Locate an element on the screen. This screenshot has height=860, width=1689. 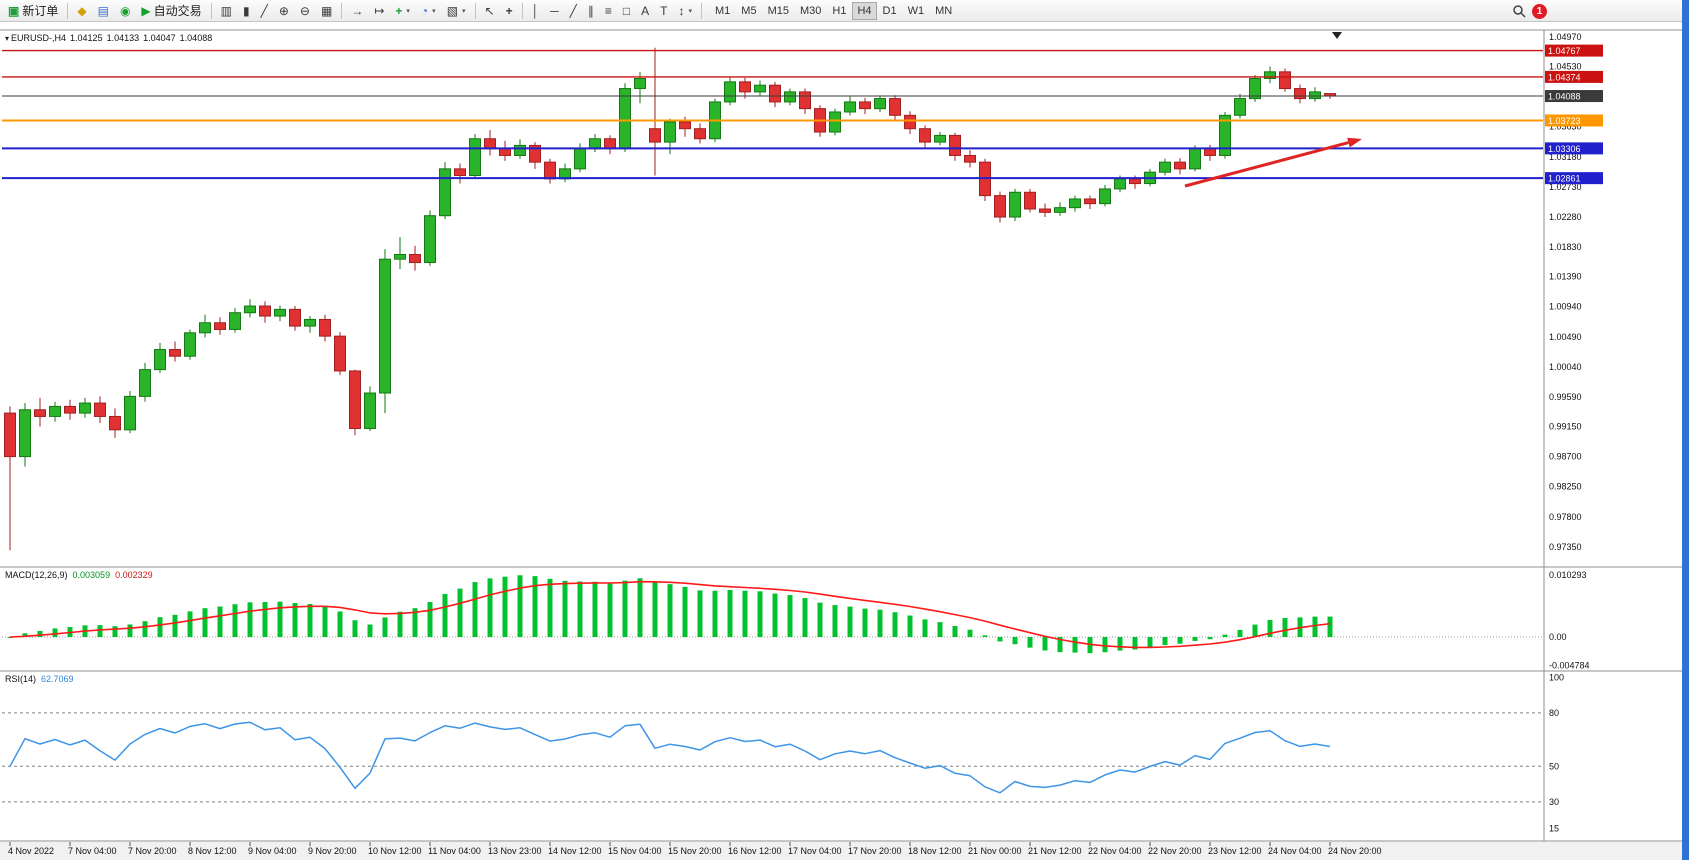
timeframe-W1: W1 is located at coordinates (916, 11).